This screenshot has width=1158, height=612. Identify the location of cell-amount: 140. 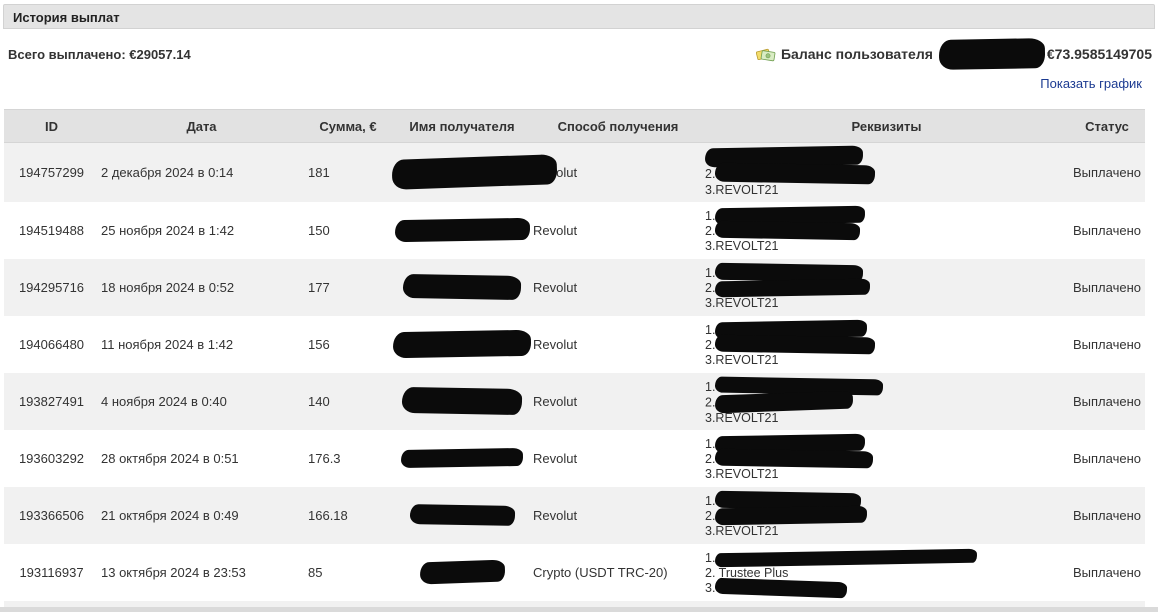
(319, 401).